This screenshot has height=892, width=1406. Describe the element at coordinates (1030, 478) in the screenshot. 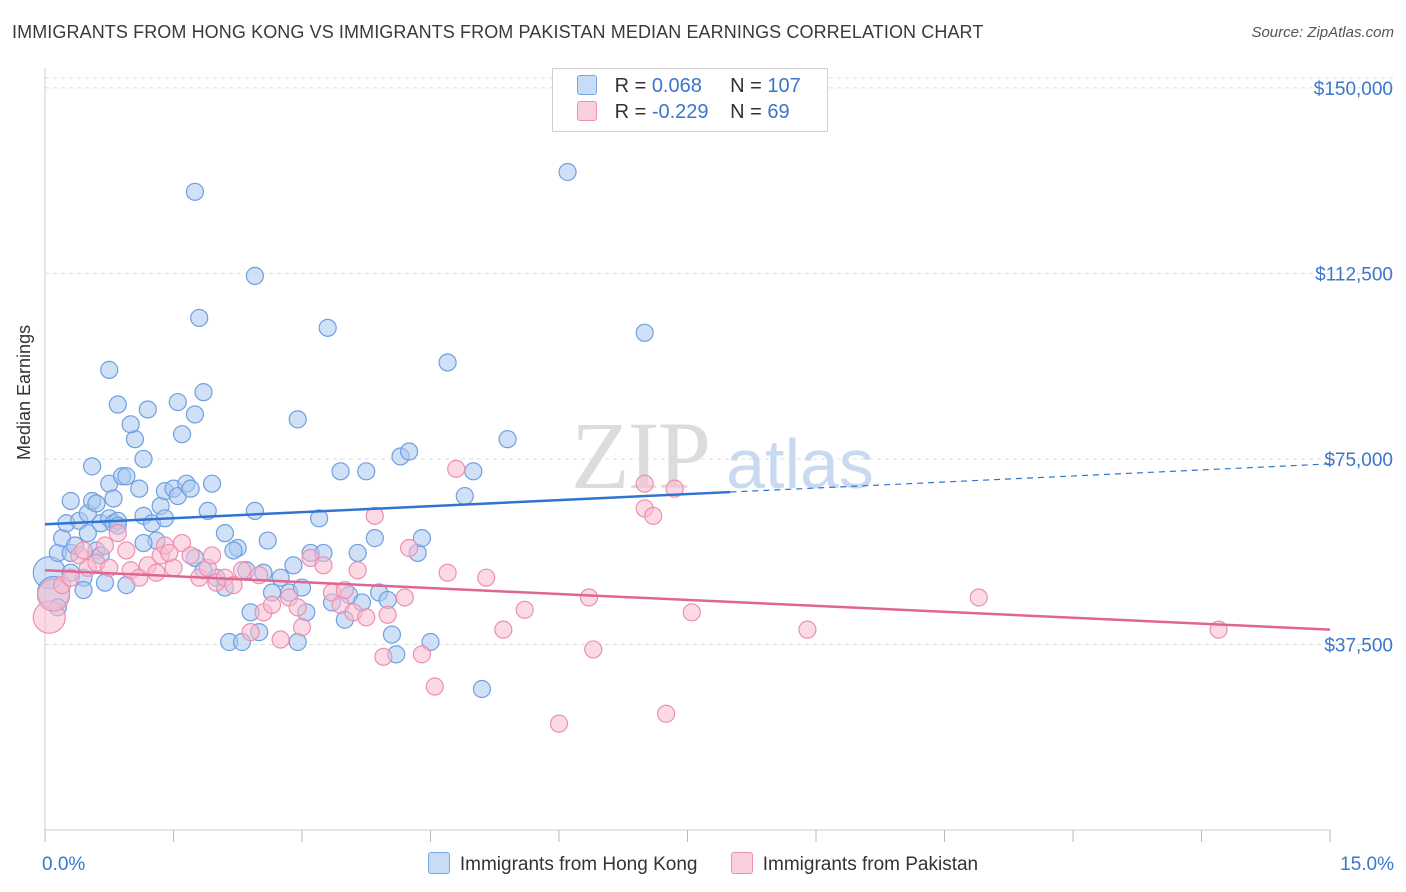

I see `trend-line-hong-kong-projection` at that location.